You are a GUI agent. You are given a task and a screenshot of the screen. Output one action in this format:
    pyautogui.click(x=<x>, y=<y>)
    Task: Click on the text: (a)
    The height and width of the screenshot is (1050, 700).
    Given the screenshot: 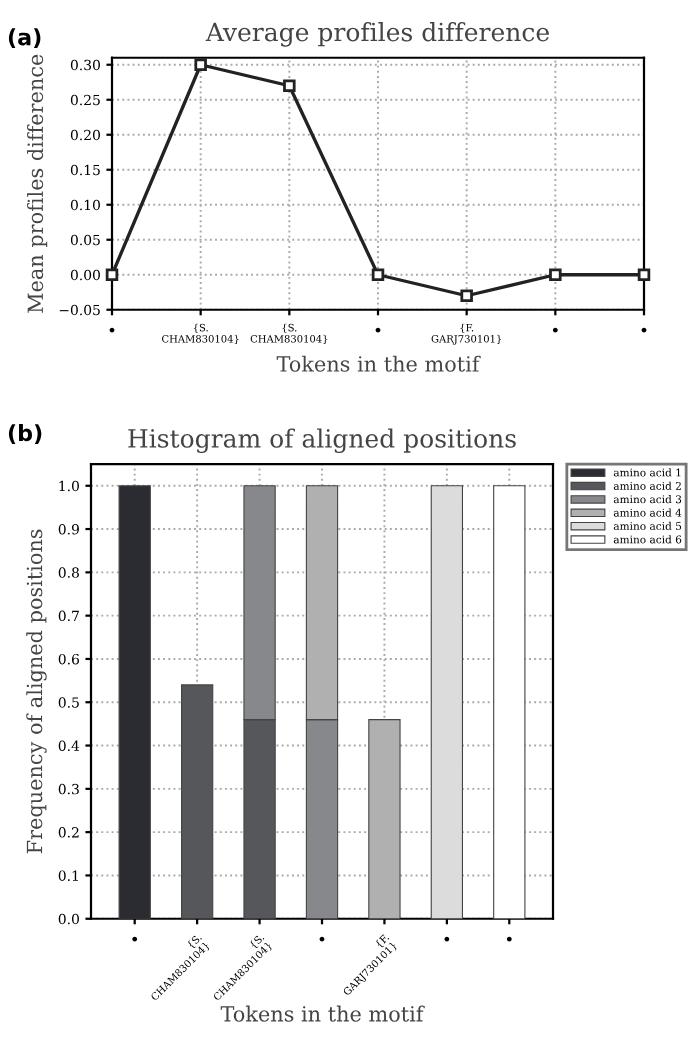 What is the action you would take?
    pyautogui.click(x=24, y=38)
    